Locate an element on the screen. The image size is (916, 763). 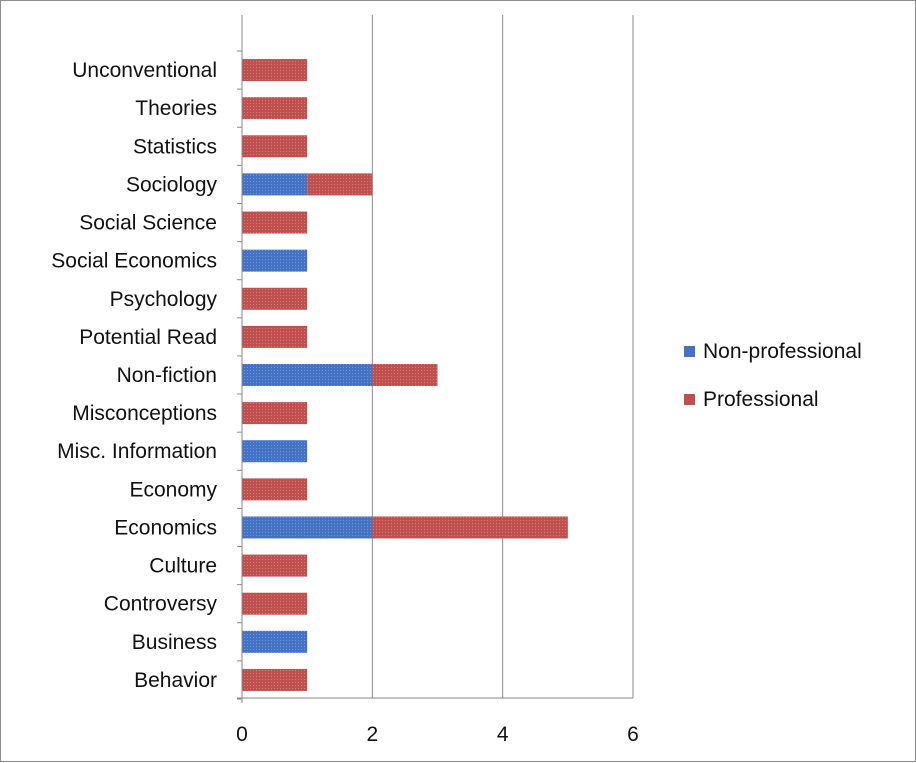
category-label-non-fiction: Non-fiction is located at coordinates (167, 375).